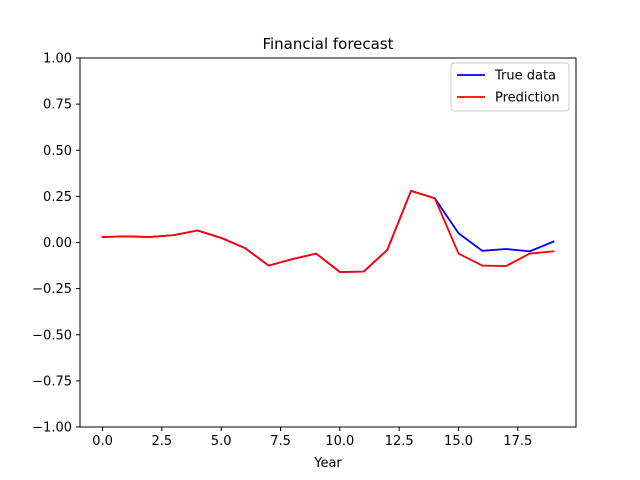 The height and width of the screenshot is (480, 640). What do you see at coordinates (57, 59) in the screenshot?
I see `y-tick-label: 1.00` at bounding box center [57, 59].